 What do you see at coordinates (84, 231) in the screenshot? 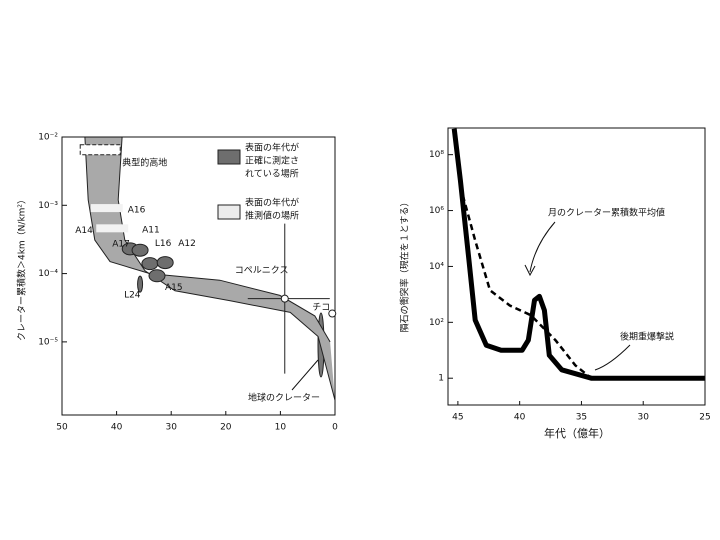
I see `point-label: A14` at bounding box center [84, 231].